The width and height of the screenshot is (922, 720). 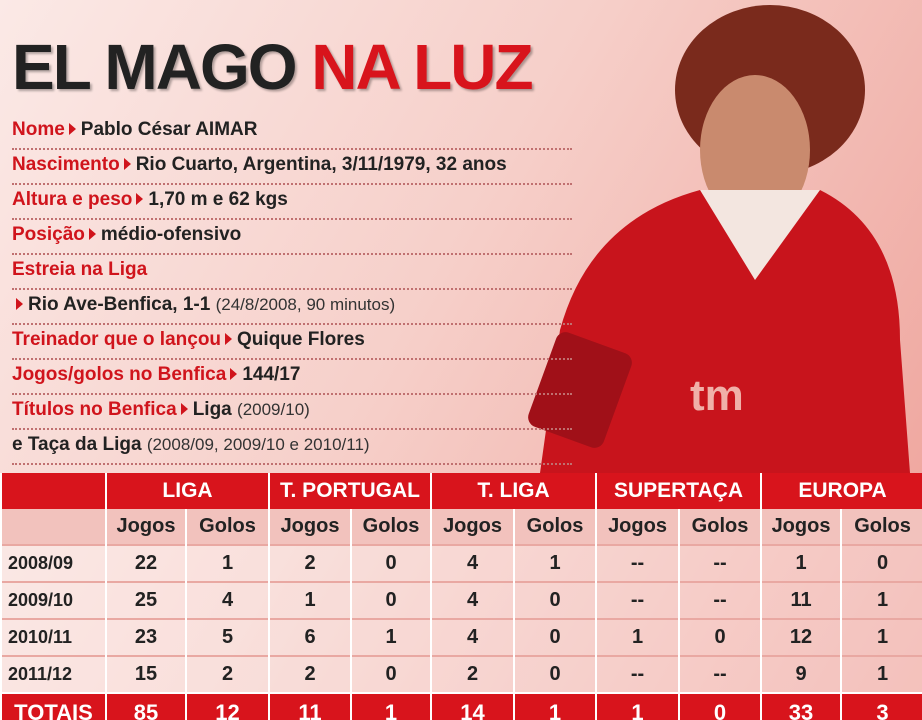 I want to click on stat-cell: 12, so click(x=801, y=637).